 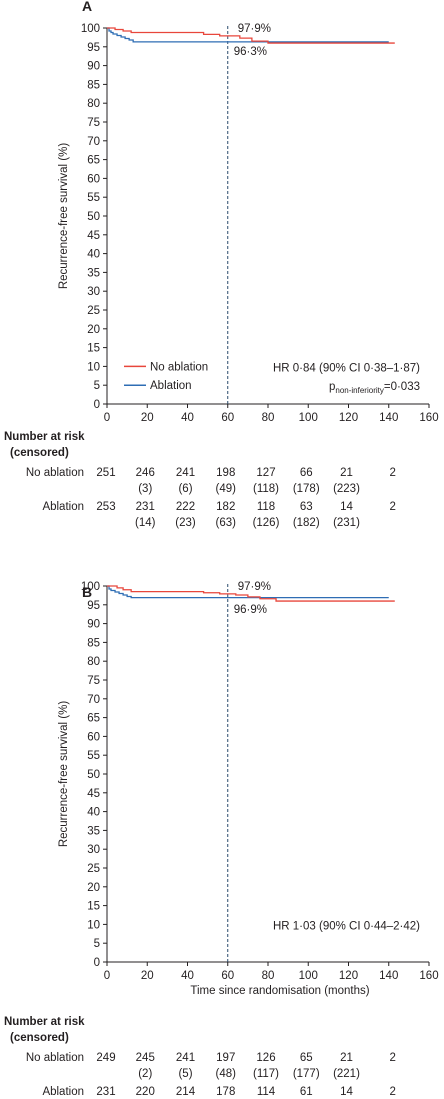 I want to click on legend-ablation-label: Ablation, so click(x=171, y=386).